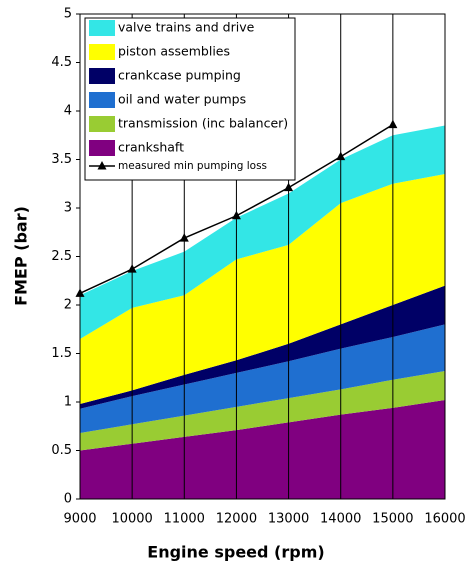 Image resolution: width=473 pixels, height=569 pixels. Describe the element at coordinates (203, 123) in the screenshot. I see `legend-label: transmission (inc balancer)` at that location.